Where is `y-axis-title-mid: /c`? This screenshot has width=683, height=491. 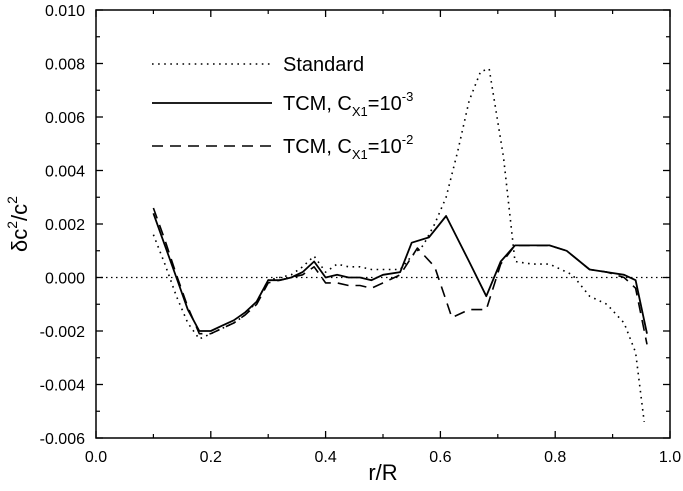 y-axis-title-mid: /c is located at coordinates (19, 212).